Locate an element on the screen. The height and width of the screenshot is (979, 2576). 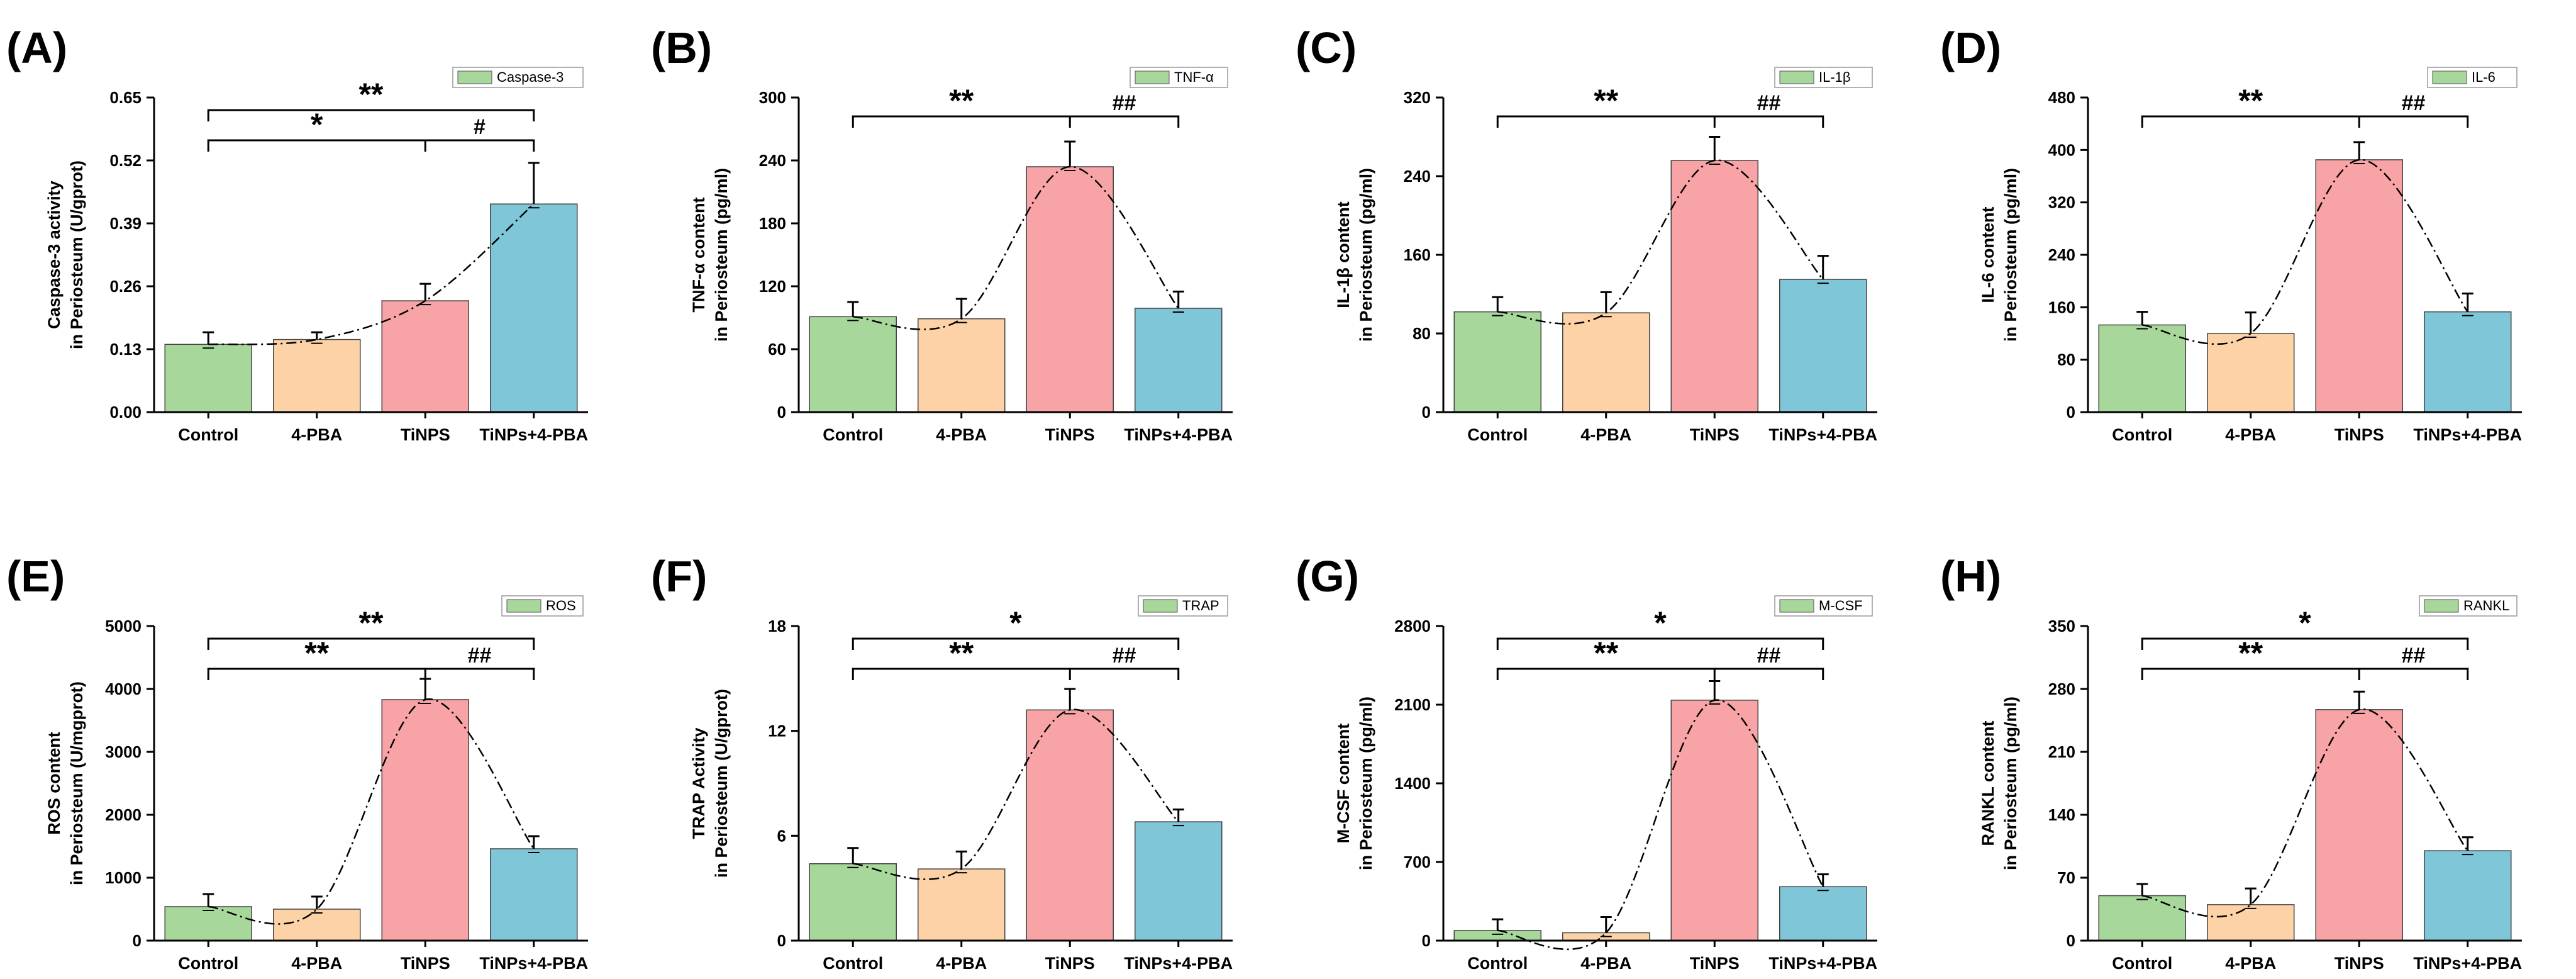
y-tick-label: 70 is located at coordinates (2066, 877).